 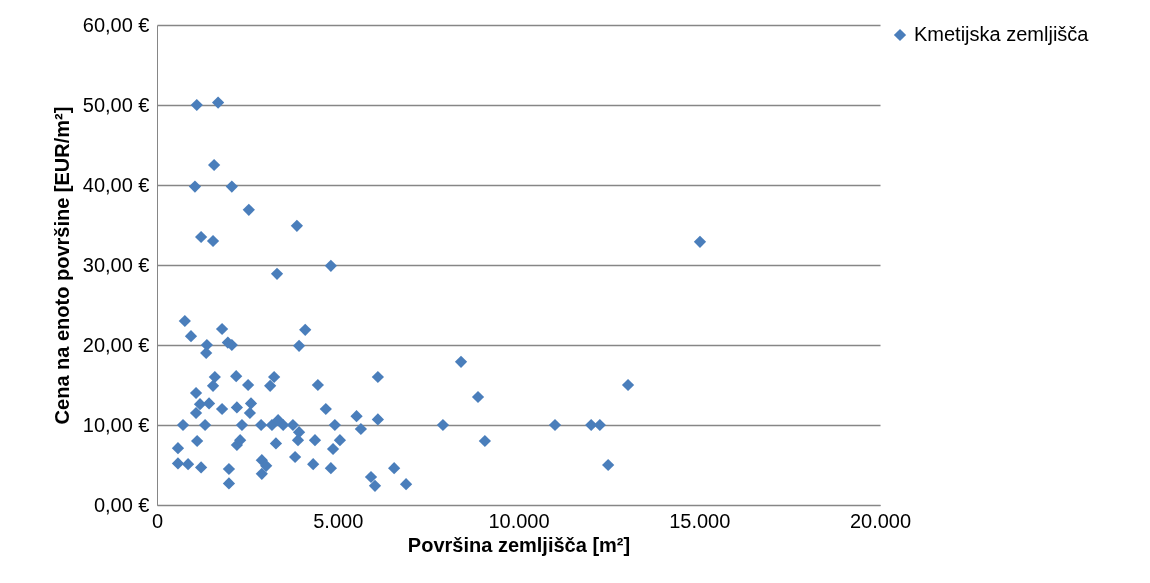 I want to click on x-tick-label: 0, so click(x=157, y=520).